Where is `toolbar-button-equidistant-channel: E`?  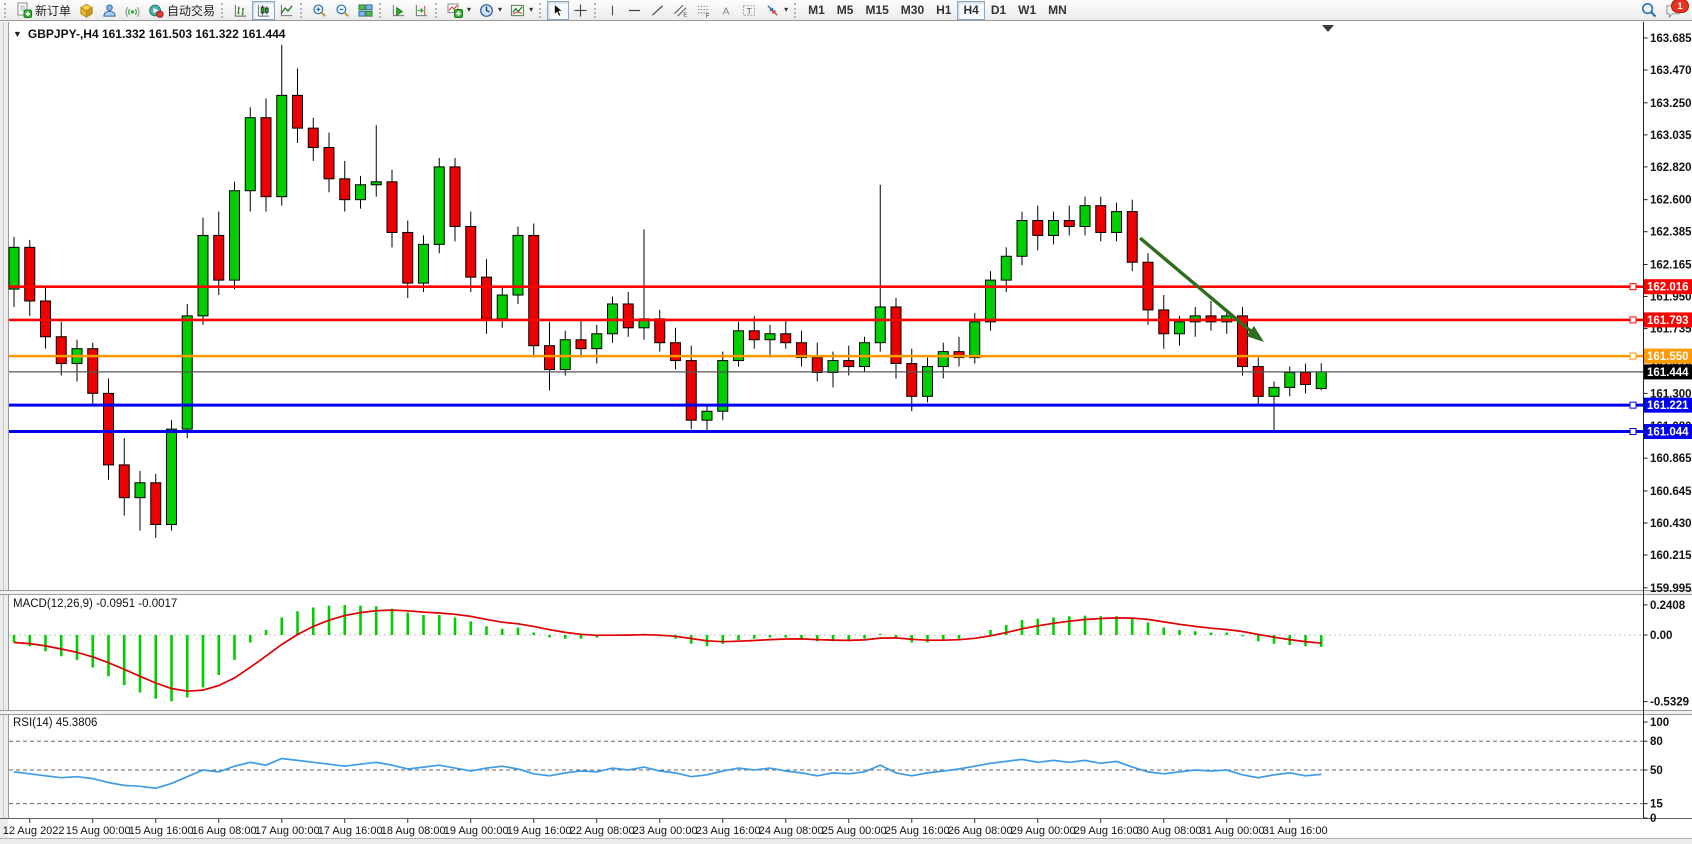
toolbar-button-equidistant-channel: E is located at coordinates (680, 10).